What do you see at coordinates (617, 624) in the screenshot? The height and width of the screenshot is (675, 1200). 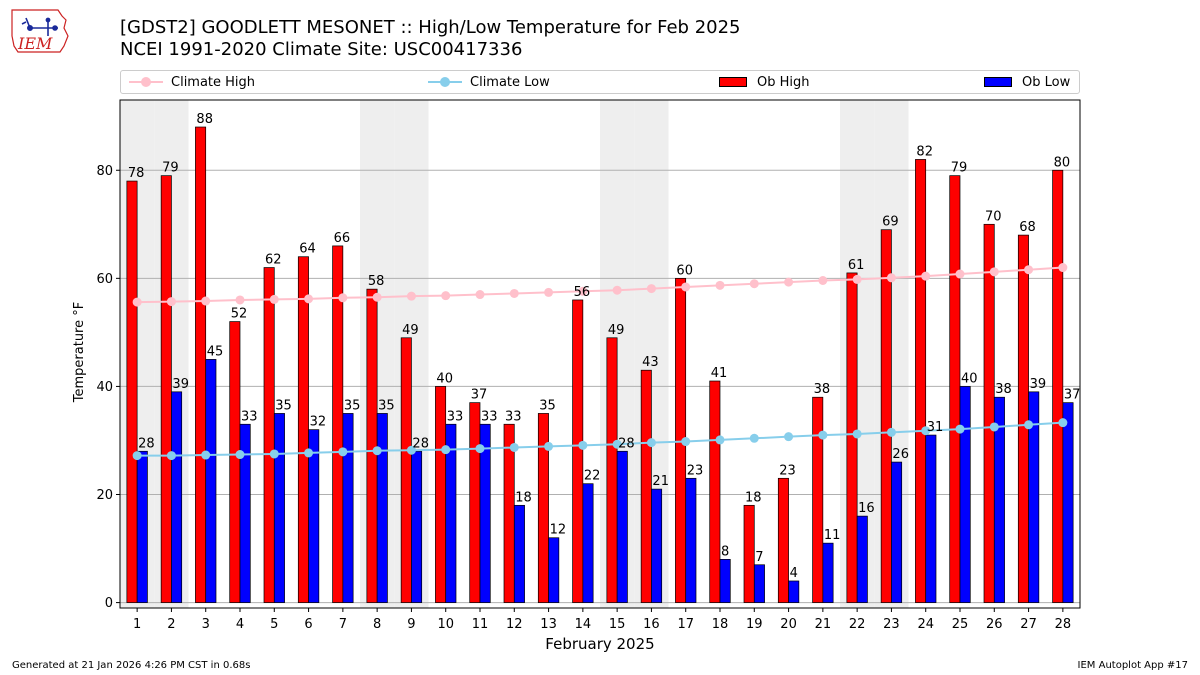 I see `x-tick-label-15: 15` at bounding box center [617, 624].